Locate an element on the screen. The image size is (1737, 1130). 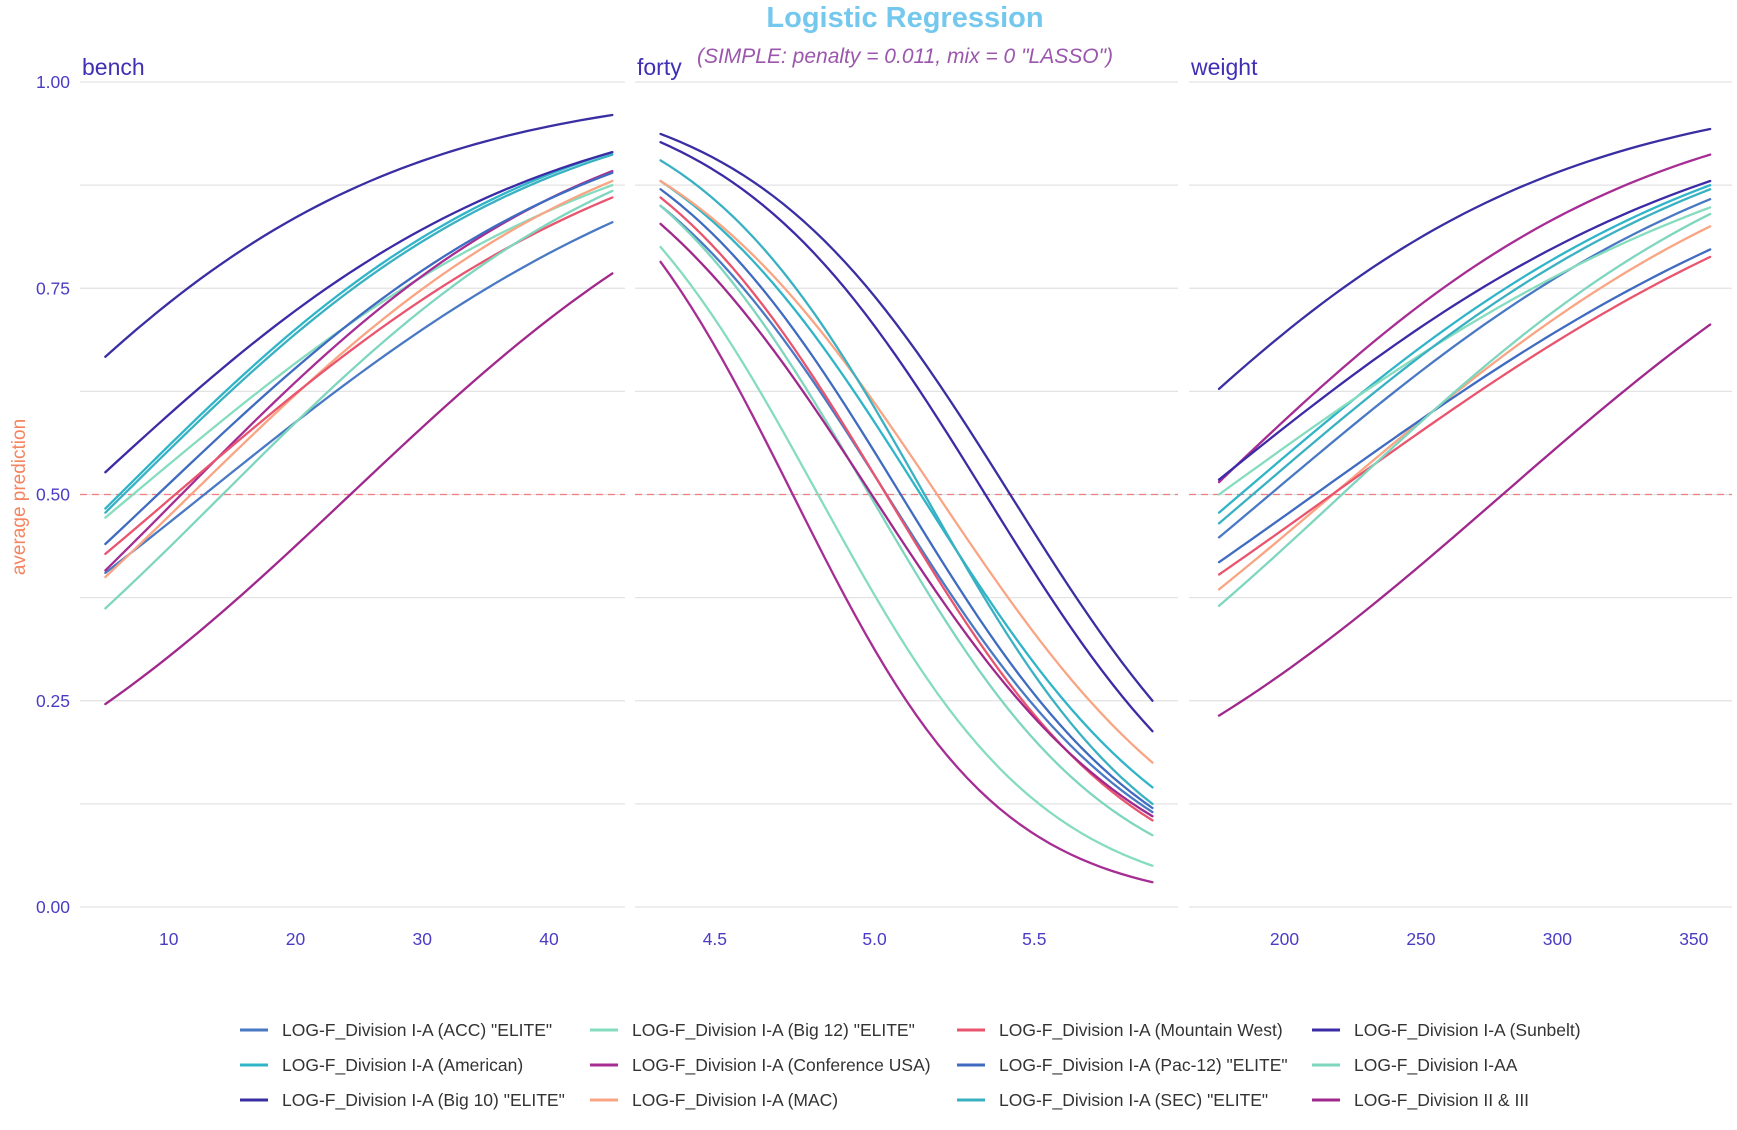
line-bench-log-f-division-i-a-mac is located at coordinates (359, 379).